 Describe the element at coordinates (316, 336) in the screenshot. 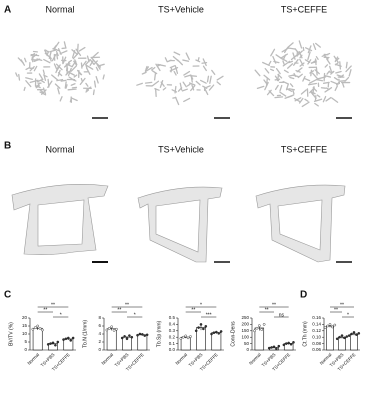

I see `y-tick-label: 0.10` at that location.